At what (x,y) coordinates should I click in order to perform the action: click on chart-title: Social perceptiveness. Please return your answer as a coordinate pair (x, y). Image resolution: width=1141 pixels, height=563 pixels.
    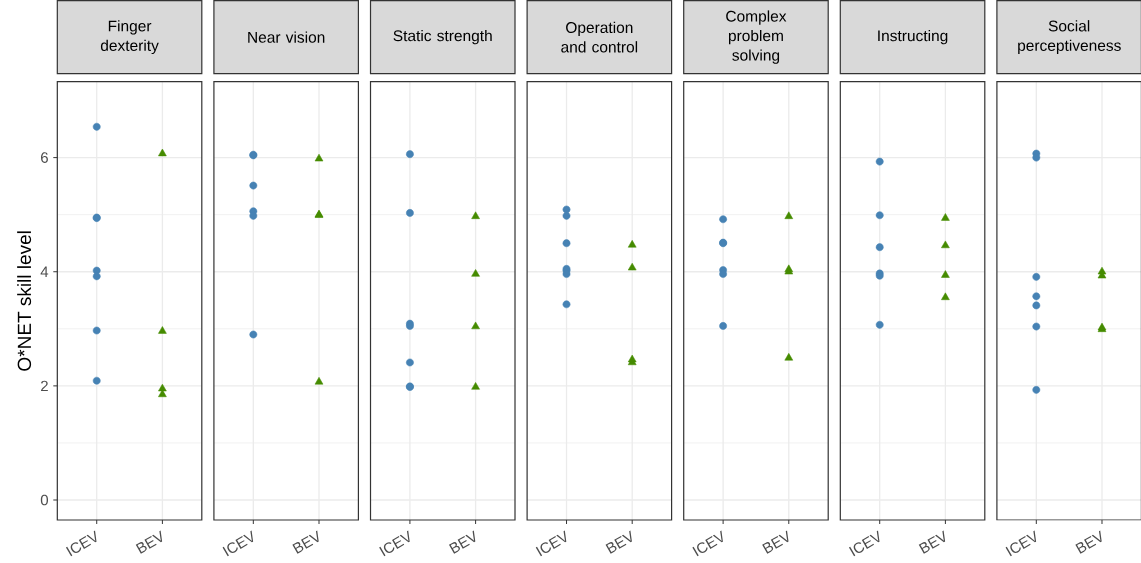
    Looking at the image, I should click on (1069, 37).